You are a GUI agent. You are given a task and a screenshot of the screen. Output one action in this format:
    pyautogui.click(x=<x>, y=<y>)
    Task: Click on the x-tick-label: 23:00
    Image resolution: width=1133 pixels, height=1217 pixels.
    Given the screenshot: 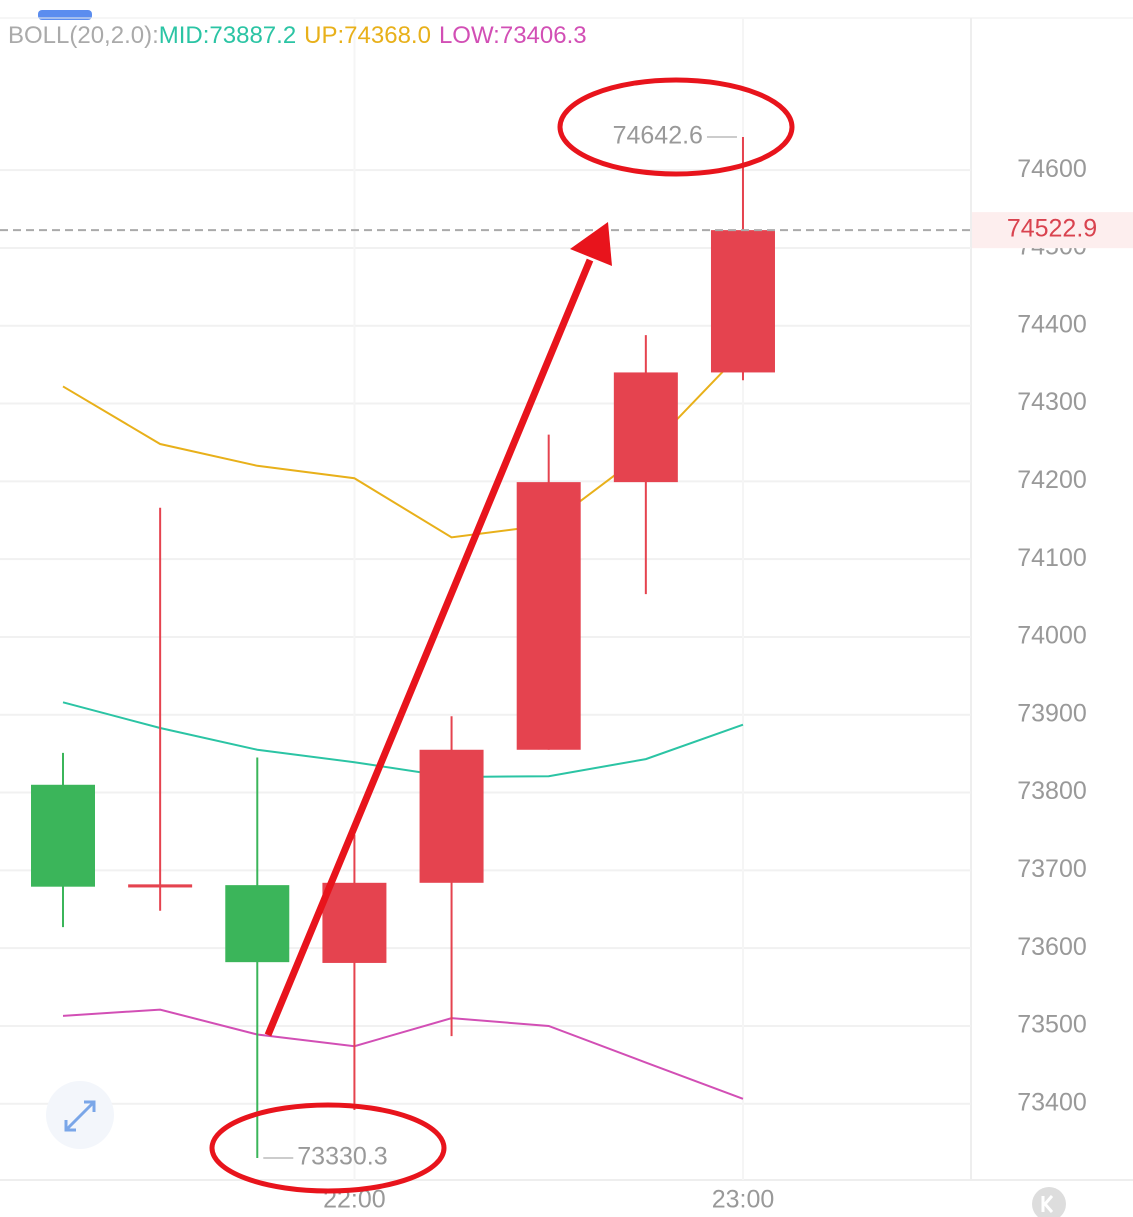 What is the action you would take?
    pyautogui.click(x=743, y=1200)
    